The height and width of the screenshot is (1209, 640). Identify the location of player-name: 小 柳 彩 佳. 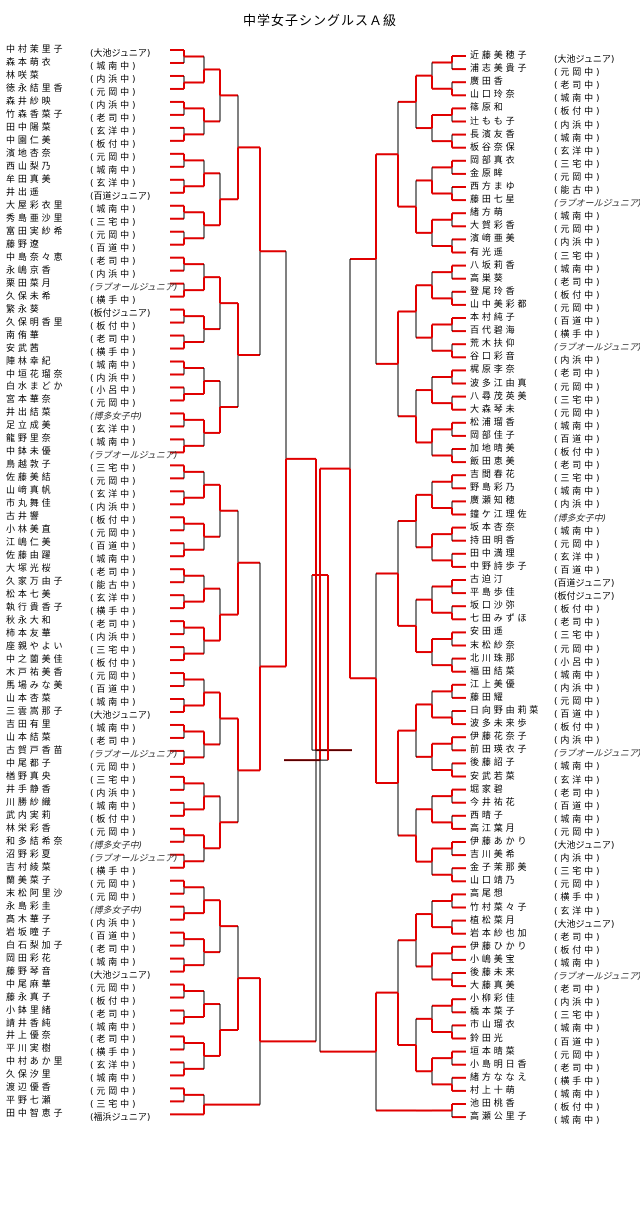
(492, 999).